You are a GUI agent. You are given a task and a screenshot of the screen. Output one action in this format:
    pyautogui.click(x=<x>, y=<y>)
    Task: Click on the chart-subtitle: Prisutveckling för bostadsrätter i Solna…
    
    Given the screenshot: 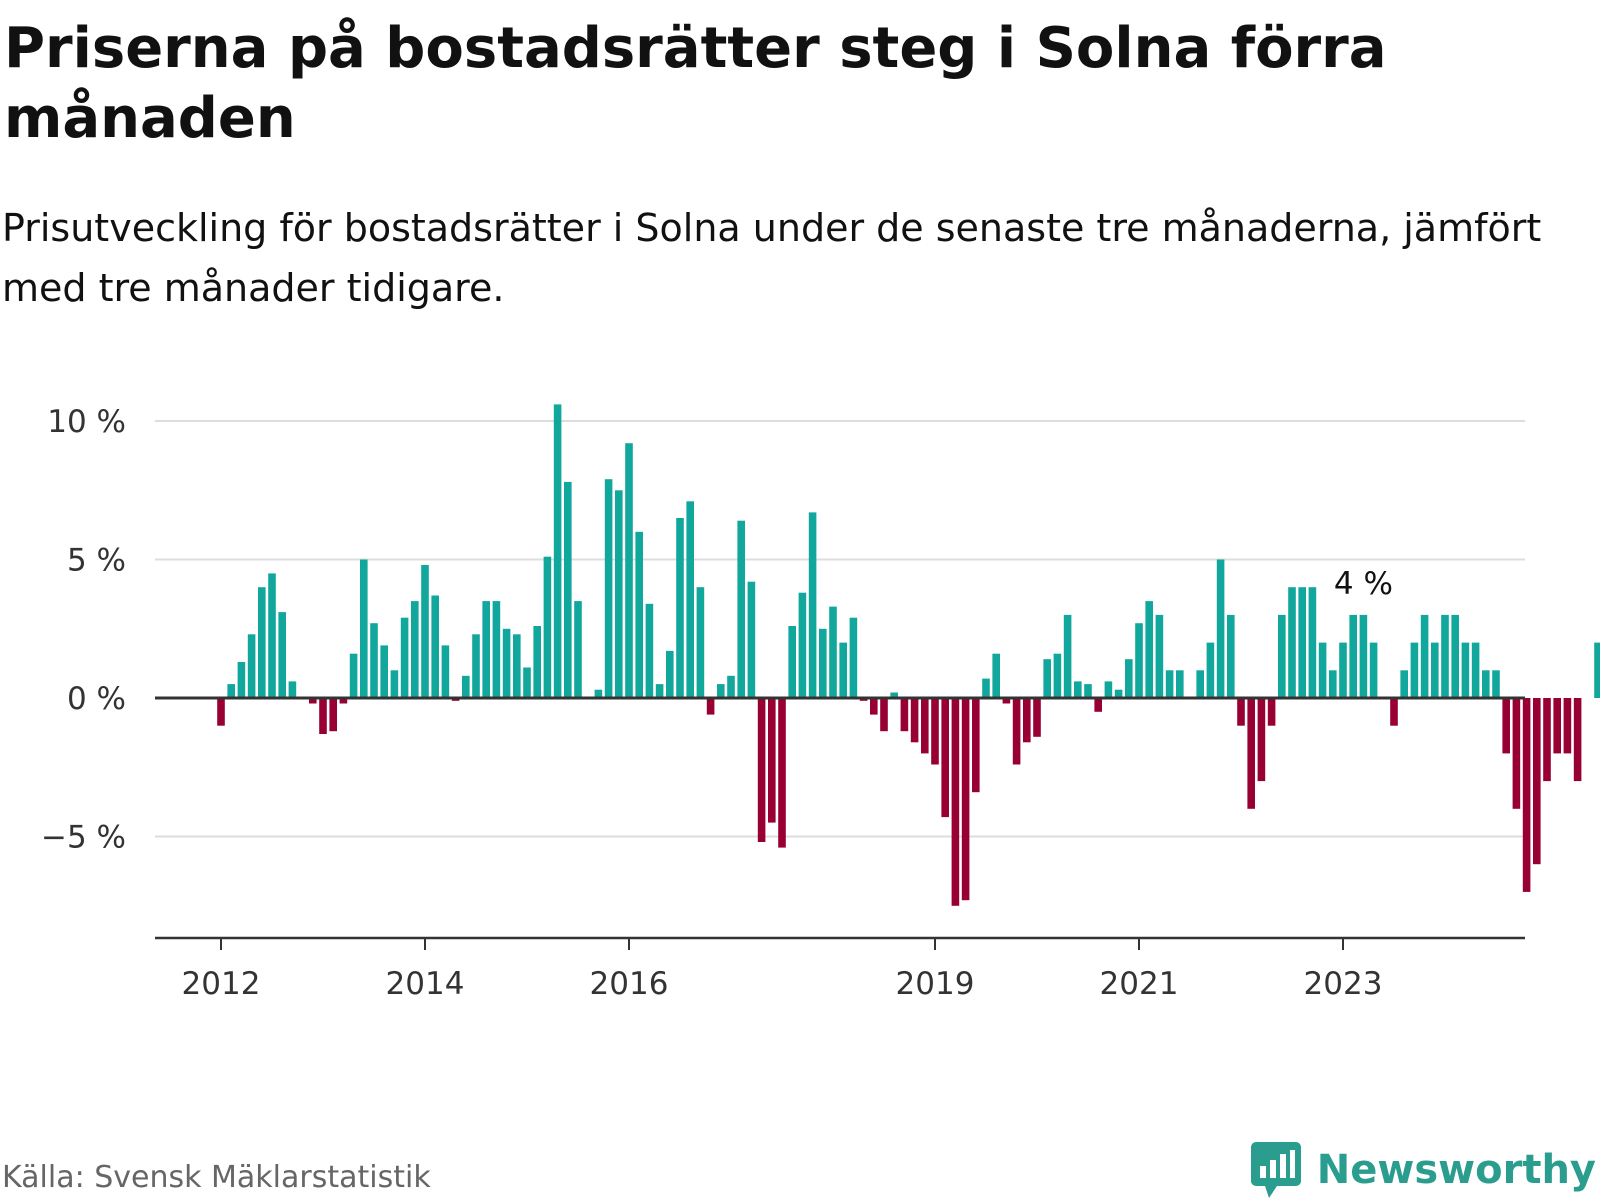 What is the action you would take?
    pyautogui.click(x=772, y=258)
    